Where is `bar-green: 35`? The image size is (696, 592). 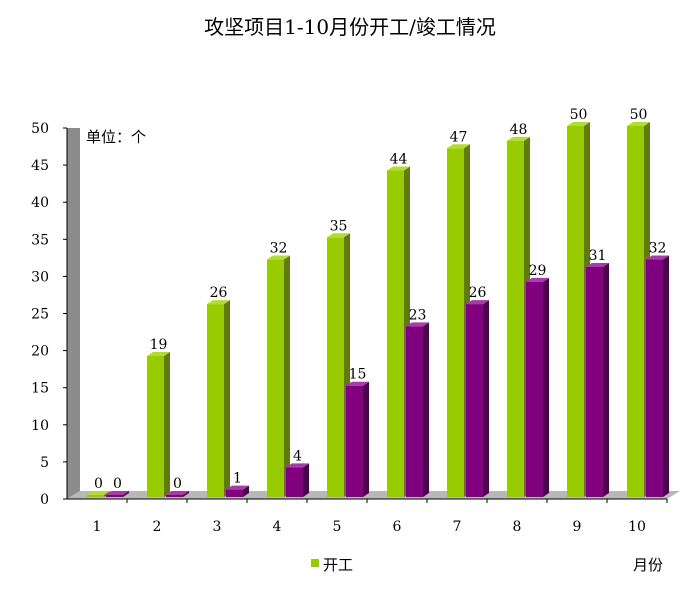 bar-green: 35 is located at coordinates (338, 358).